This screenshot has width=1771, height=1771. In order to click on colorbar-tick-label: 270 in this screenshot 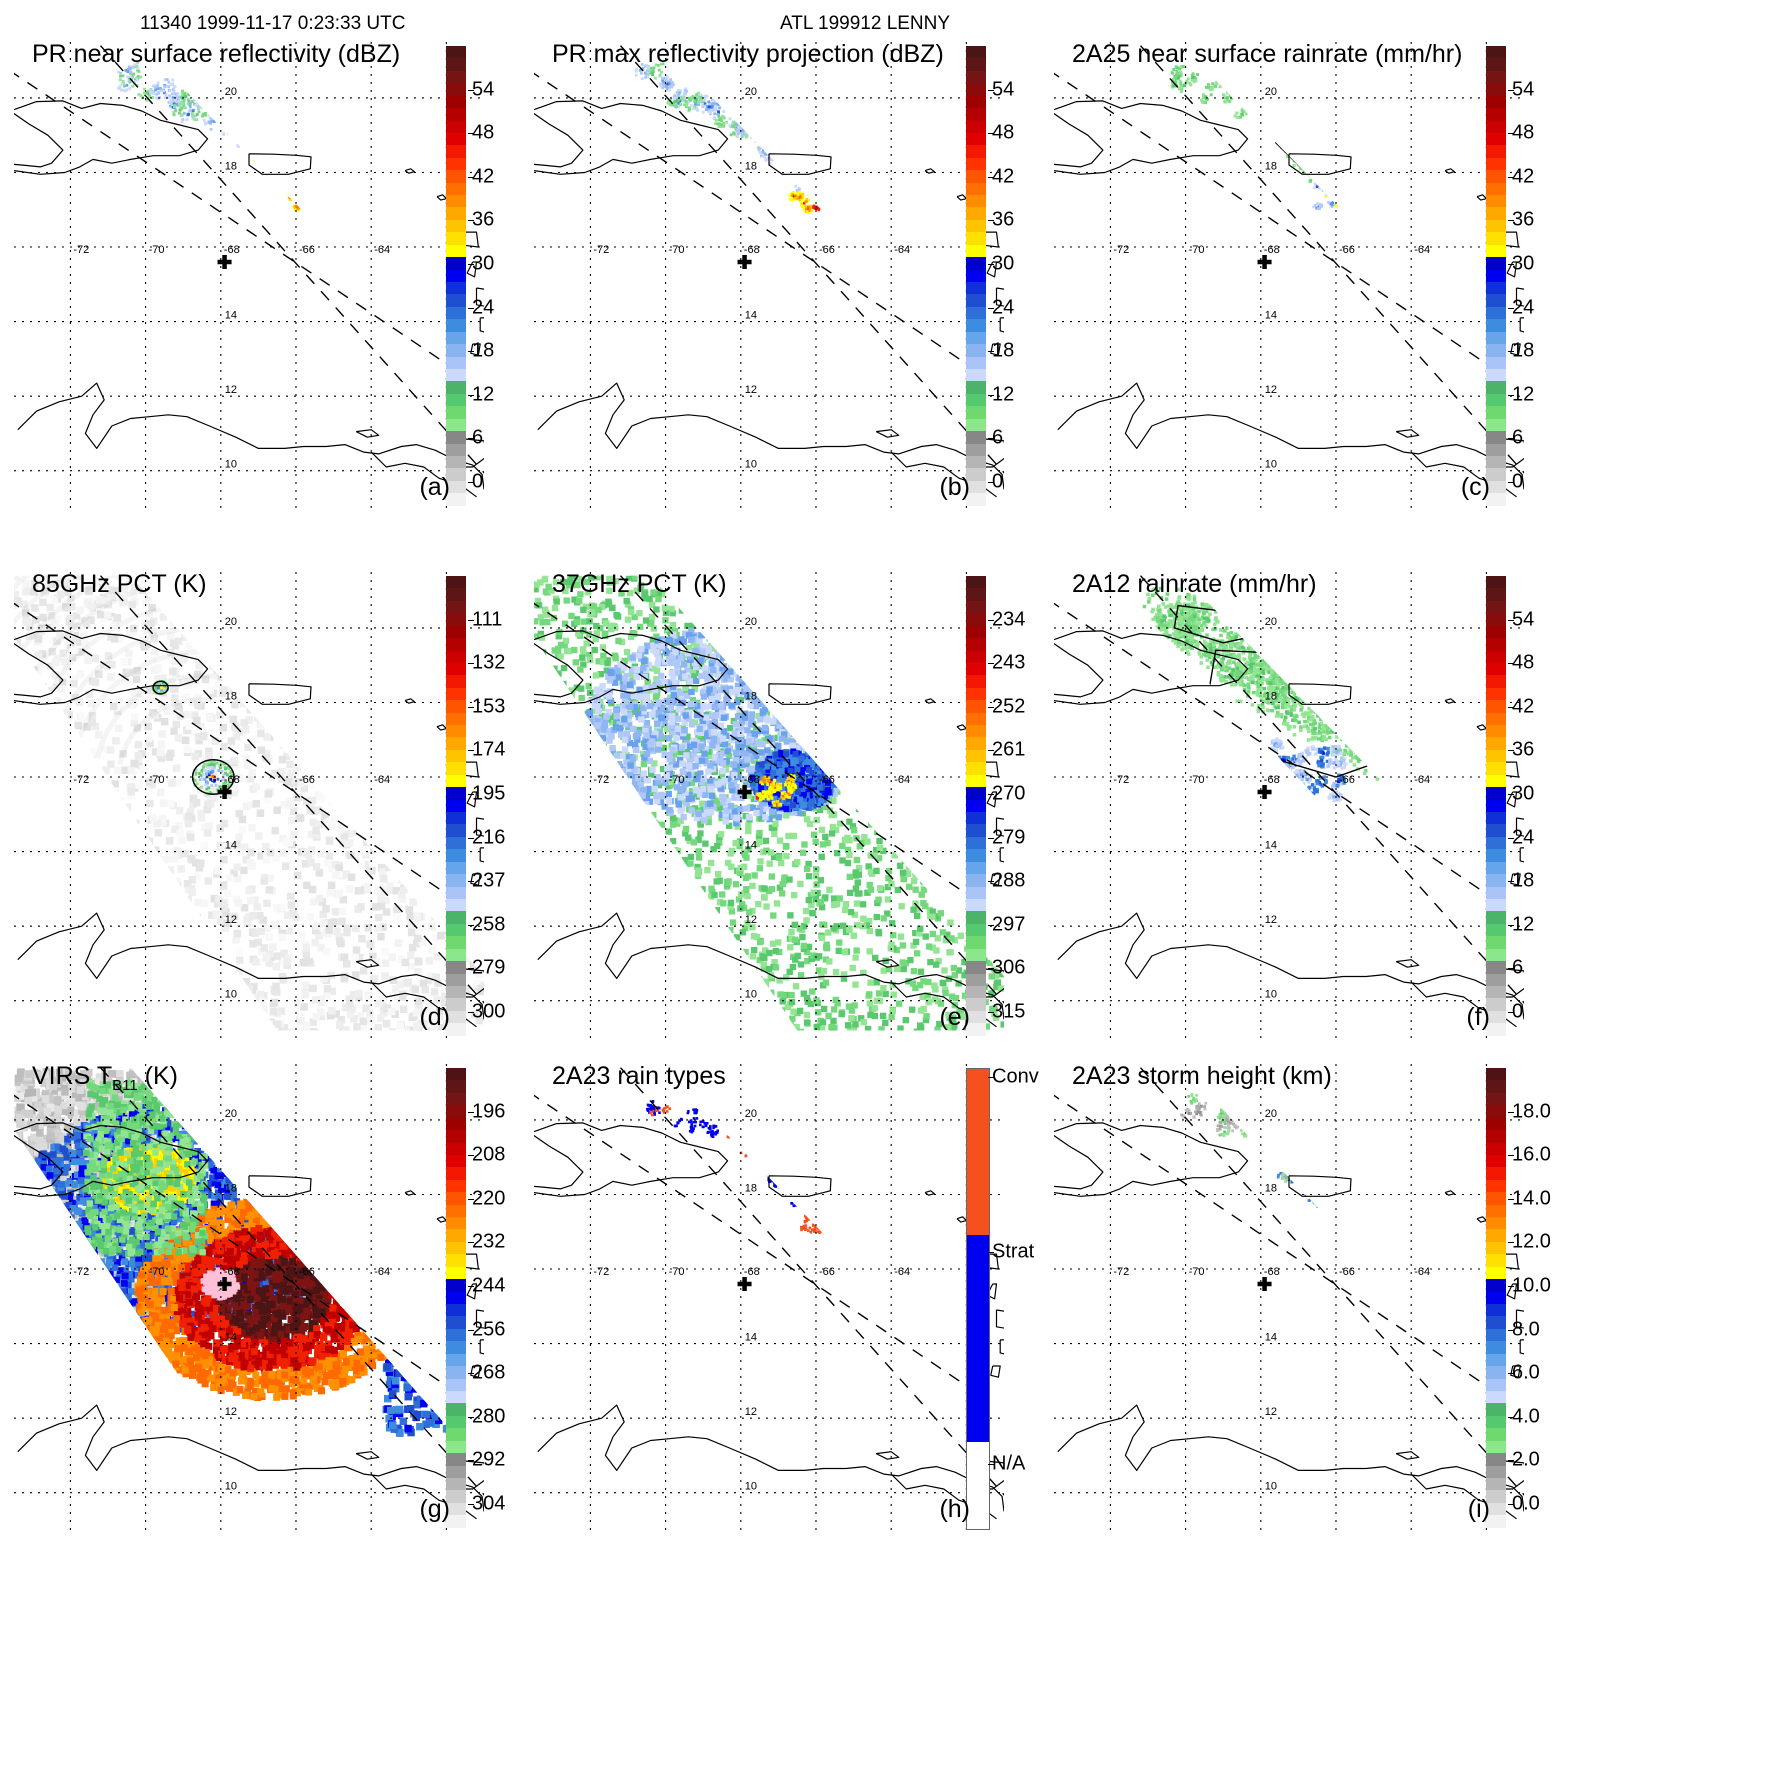, I will do `click(1008, 794)`.